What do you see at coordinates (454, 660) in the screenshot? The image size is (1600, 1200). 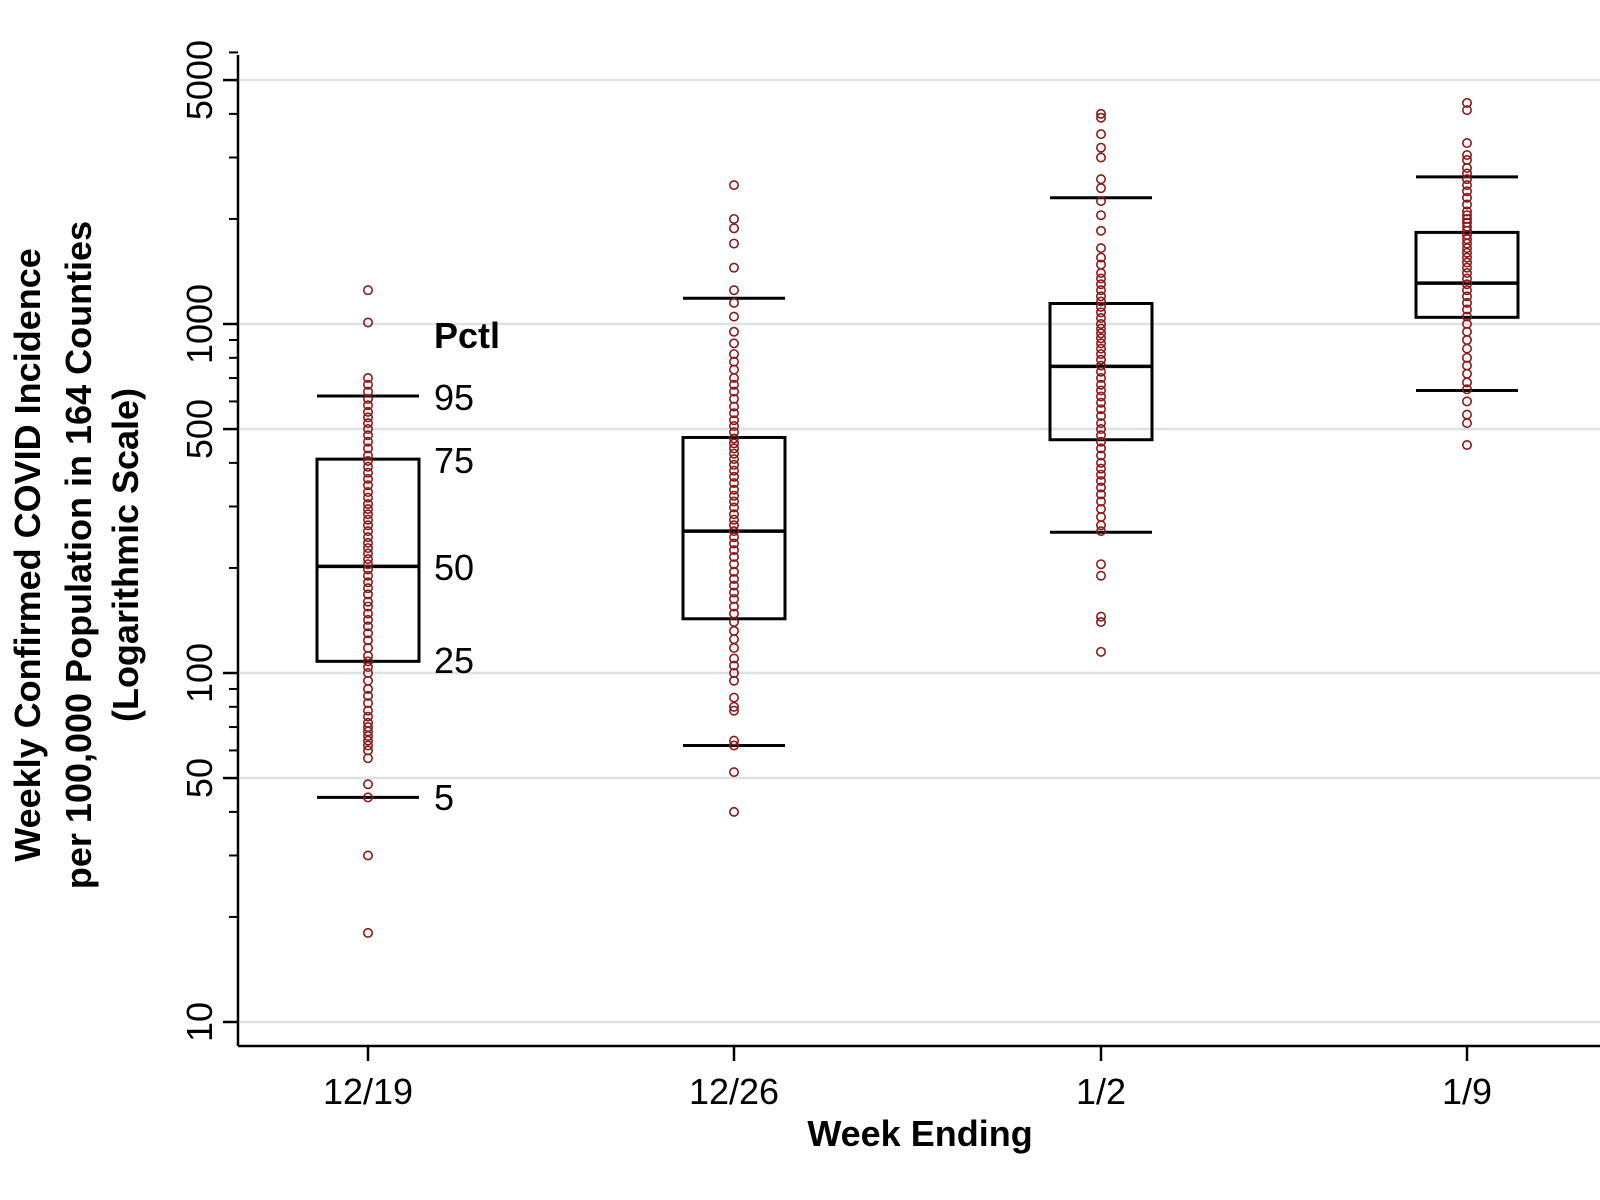 I see `pctl-label-25: 25` at bounding box center [454, 660].